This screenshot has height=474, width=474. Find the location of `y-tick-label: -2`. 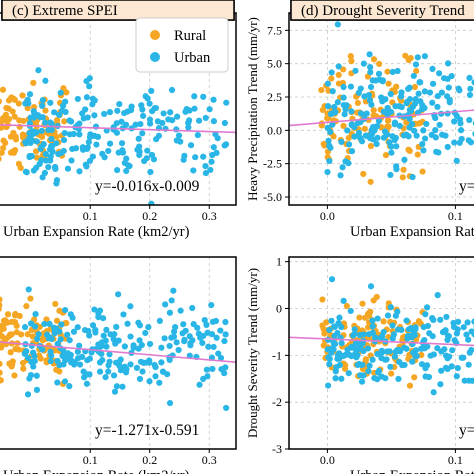

y-tick-label: -2 is located at coordinates (277, 402).